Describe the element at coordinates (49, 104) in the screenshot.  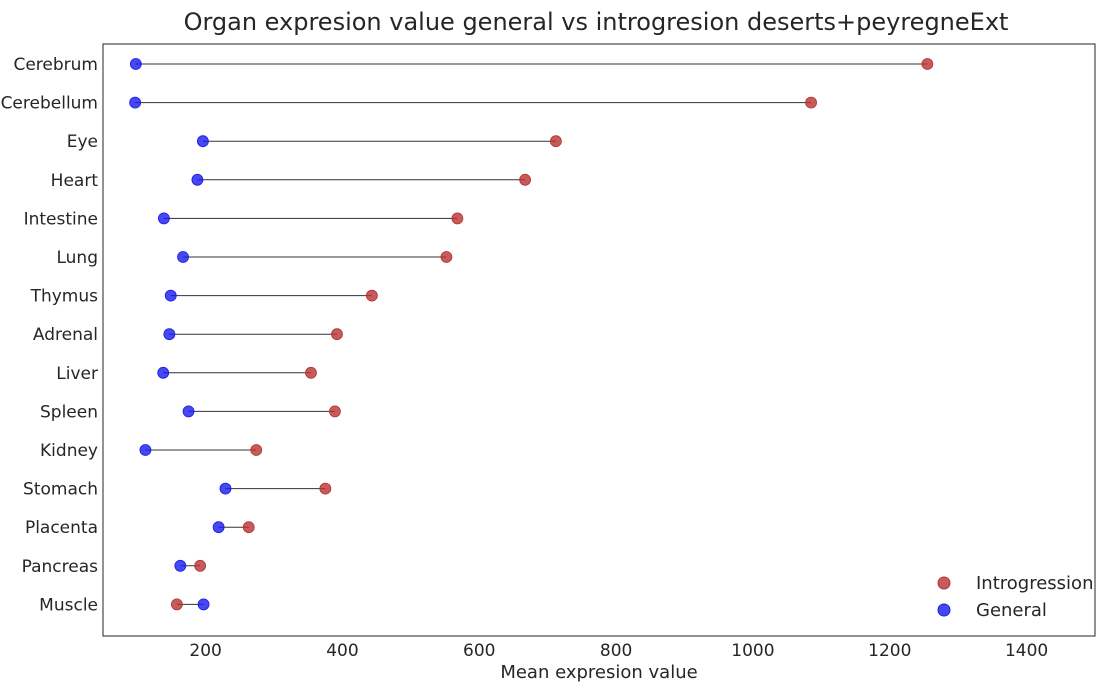
I see `y-tick-label-cerebellum: Cerebellum` at that location.